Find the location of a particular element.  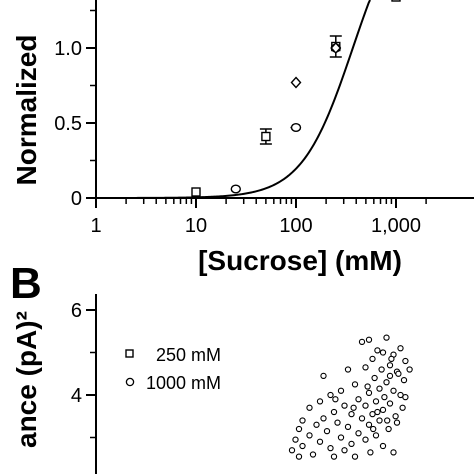

legend-circle-marker is located at coordinates (129, 381).